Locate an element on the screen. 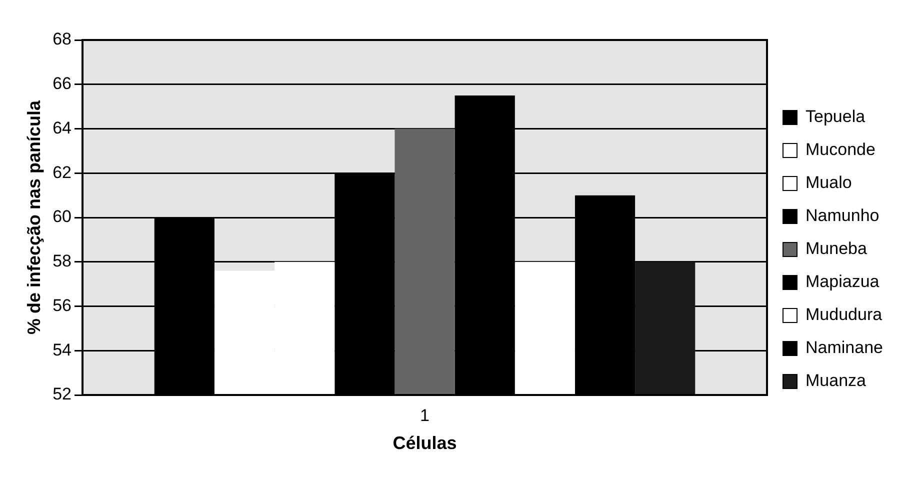 Image resolution: width=913 pixels, height=489 pixels. legend-label: Namunho is located at coordinates (843, 216).